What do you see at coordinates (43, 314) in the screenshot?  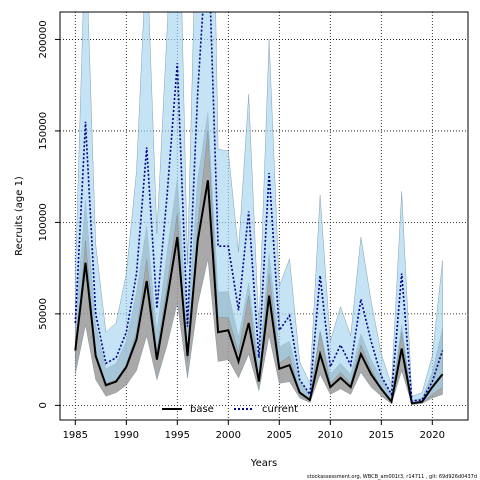 I see `y-tick-label: 50000` at bounding box center [43, 314].